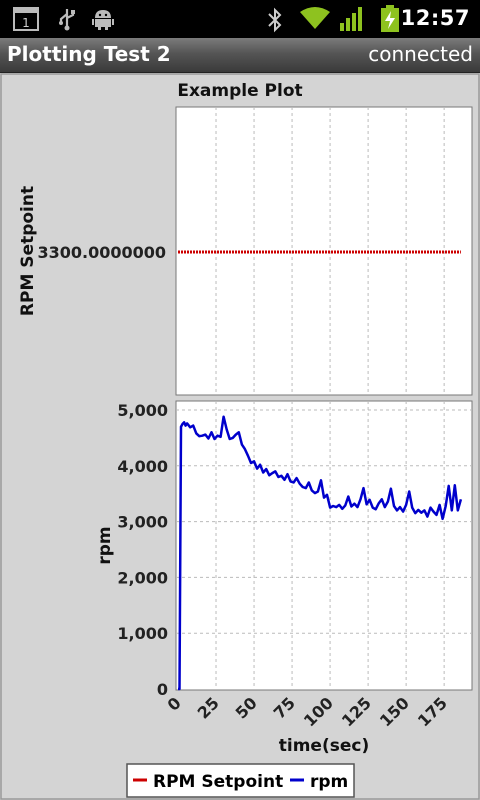 The image size is (480, 800). Describe the element at coordinates (142, 522) in the screenshot. I see `y-tick-label: 3,000` at that location.